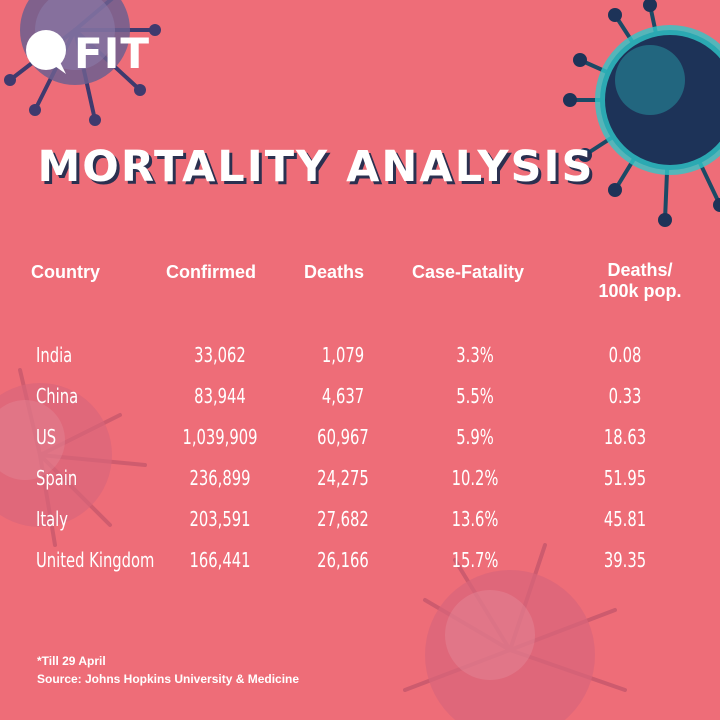  What do you see at coordinates (73, 457) in the screenshot?
I see `virus-illustration-left` at bounding box center [73, 457].